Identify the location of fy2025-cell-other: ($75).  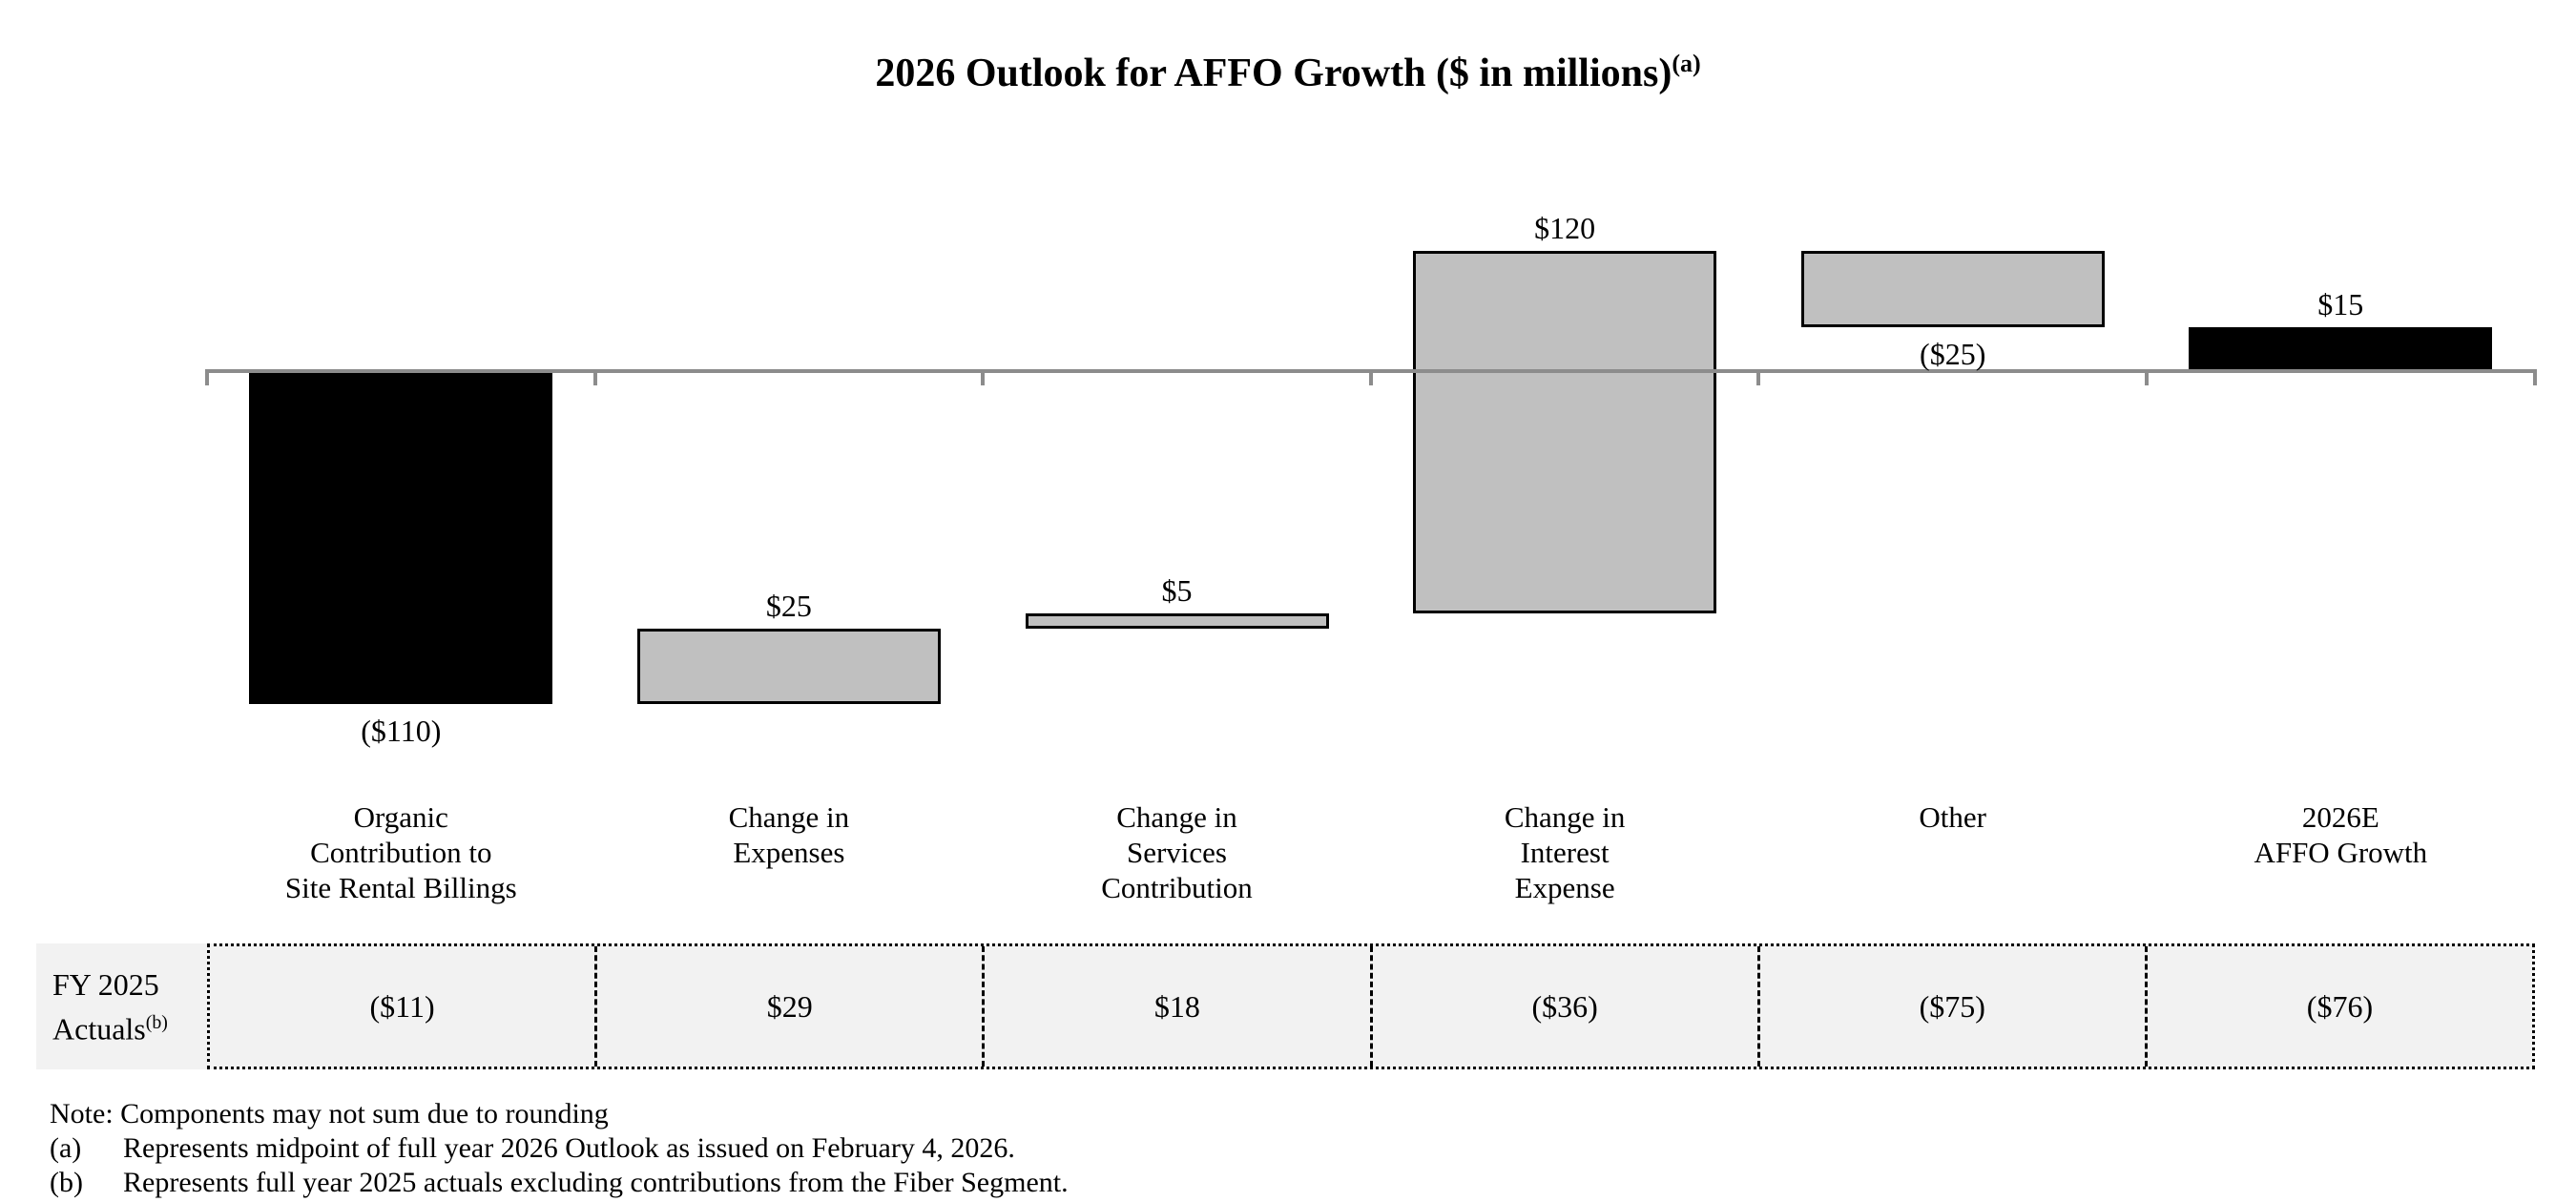
(1950, 1006).